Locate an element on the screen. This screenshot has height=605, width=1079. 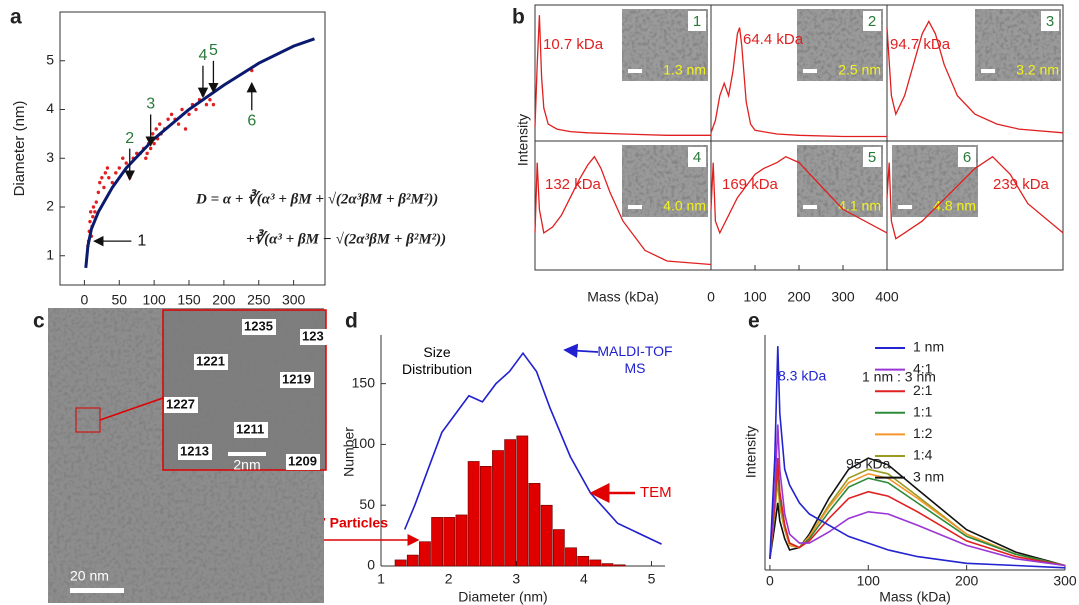
y-tick-label: 0 is located at coordinates (371, 565).